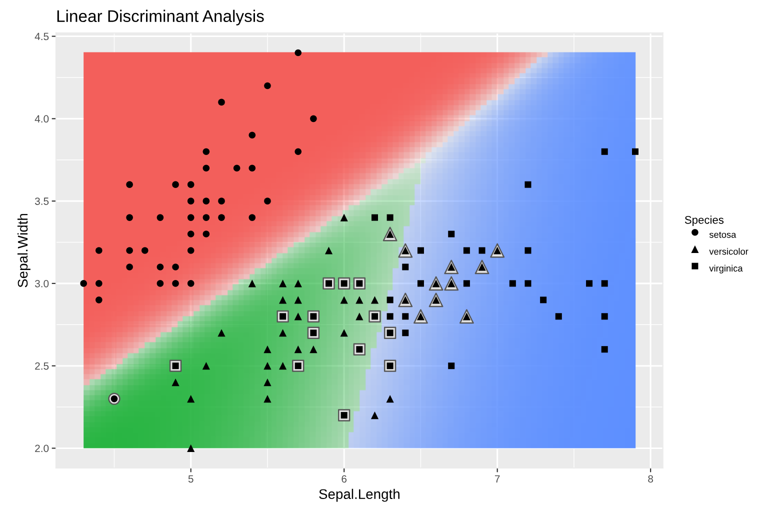  Describe the element at coordinates (41, 119) in the screenshot. I see `y-tick-label: 4.0` at that location.